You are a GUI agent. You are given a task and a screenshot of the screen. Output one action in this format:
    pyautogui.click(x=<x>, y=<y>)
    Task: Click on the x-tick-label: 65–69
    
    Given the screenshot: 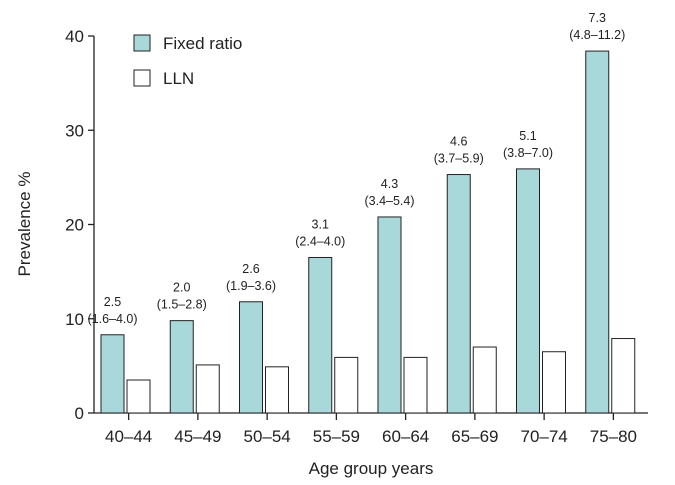 What is the action you would take?
    pyautogui.click(x=474, y=436)
    